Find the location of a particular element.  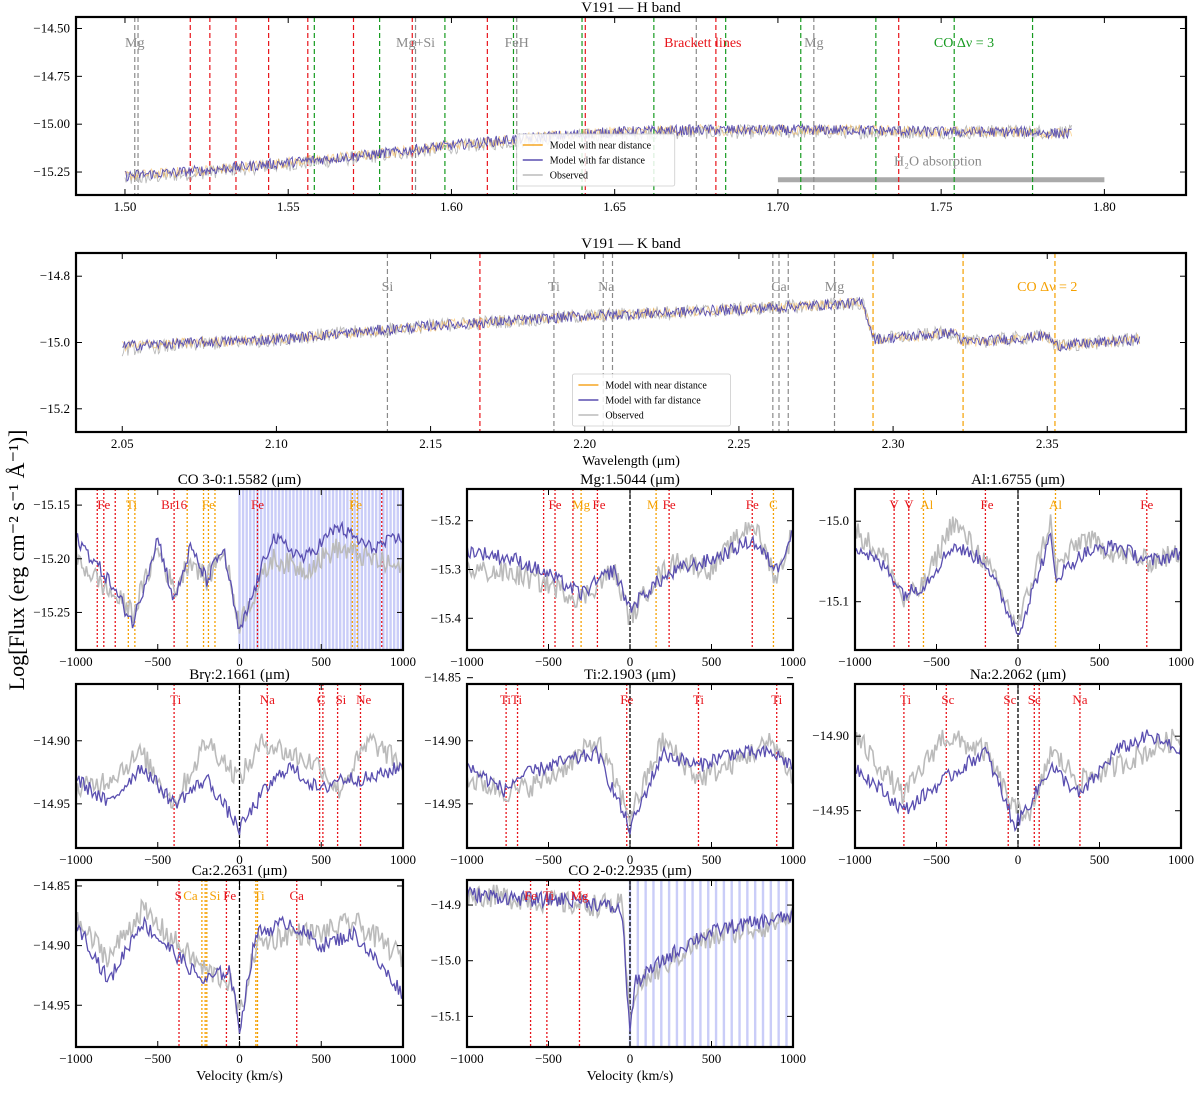

line-annotation: Ti is located at coordinates (554, 287).